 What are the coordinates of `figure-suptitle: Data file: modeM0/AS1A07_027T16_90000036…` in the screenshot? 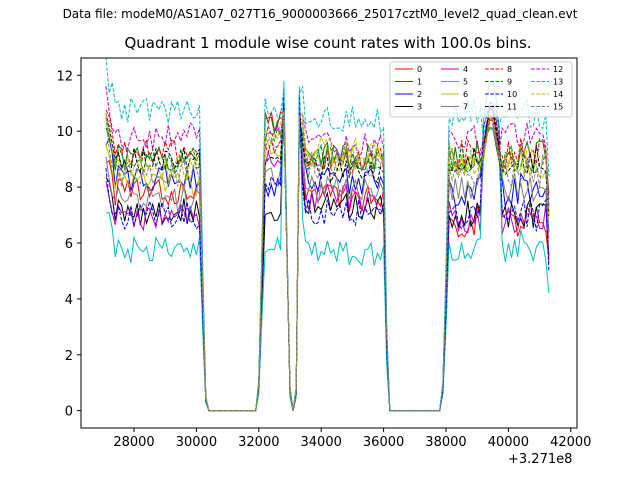 It's located at (320, 14).